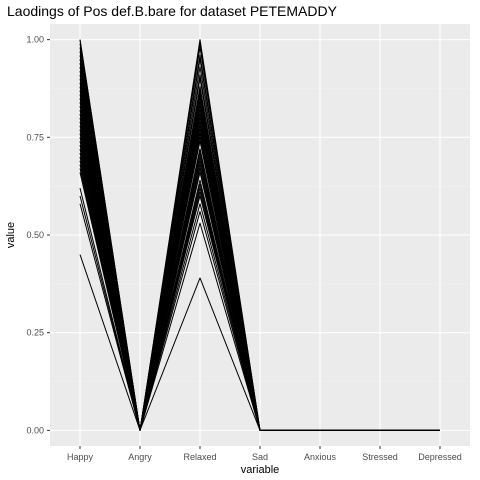 This screenshot has height=480, width=480. I want to click on x-tick-label: Depressed, so click(440, 457).